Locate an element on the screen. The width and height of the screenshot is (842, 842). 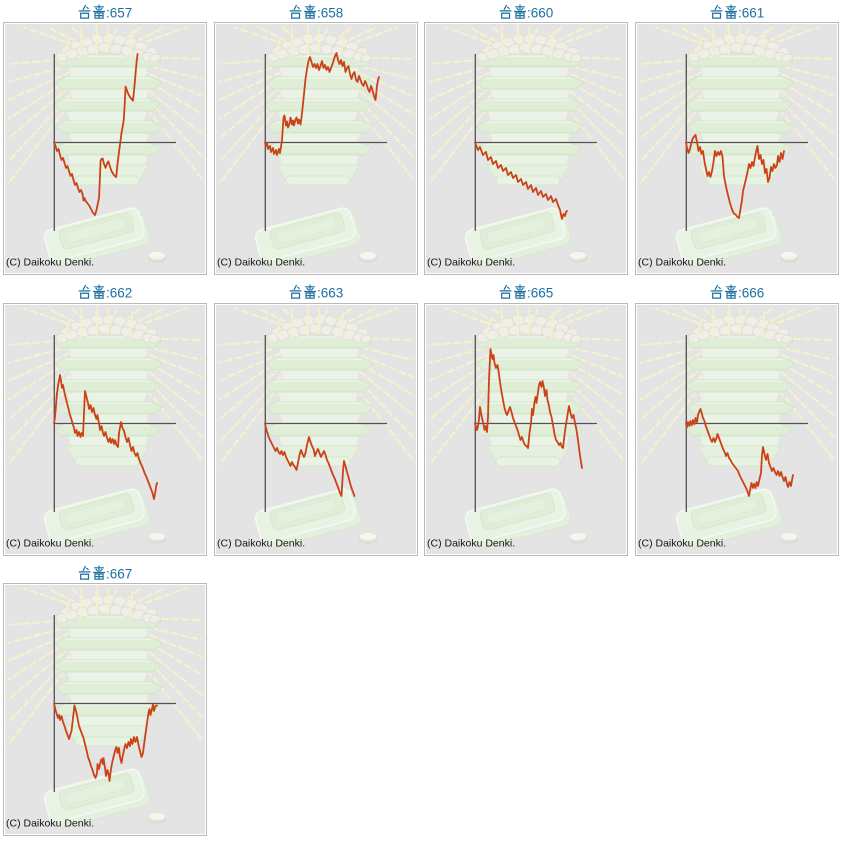
svg-text: :662 is located at coordinates (119, 292).